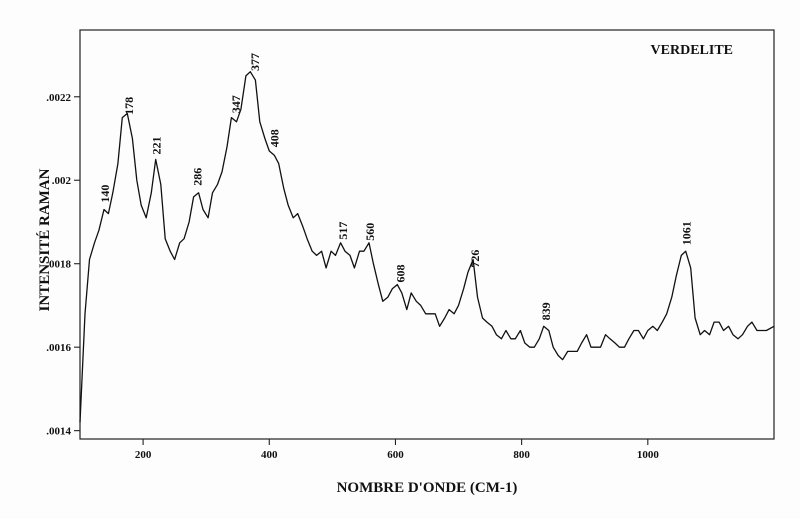  What do you see at coordinates (475, 259) in the screenshot?
I see `peak-label: 726` at bounding box center [475, 259].